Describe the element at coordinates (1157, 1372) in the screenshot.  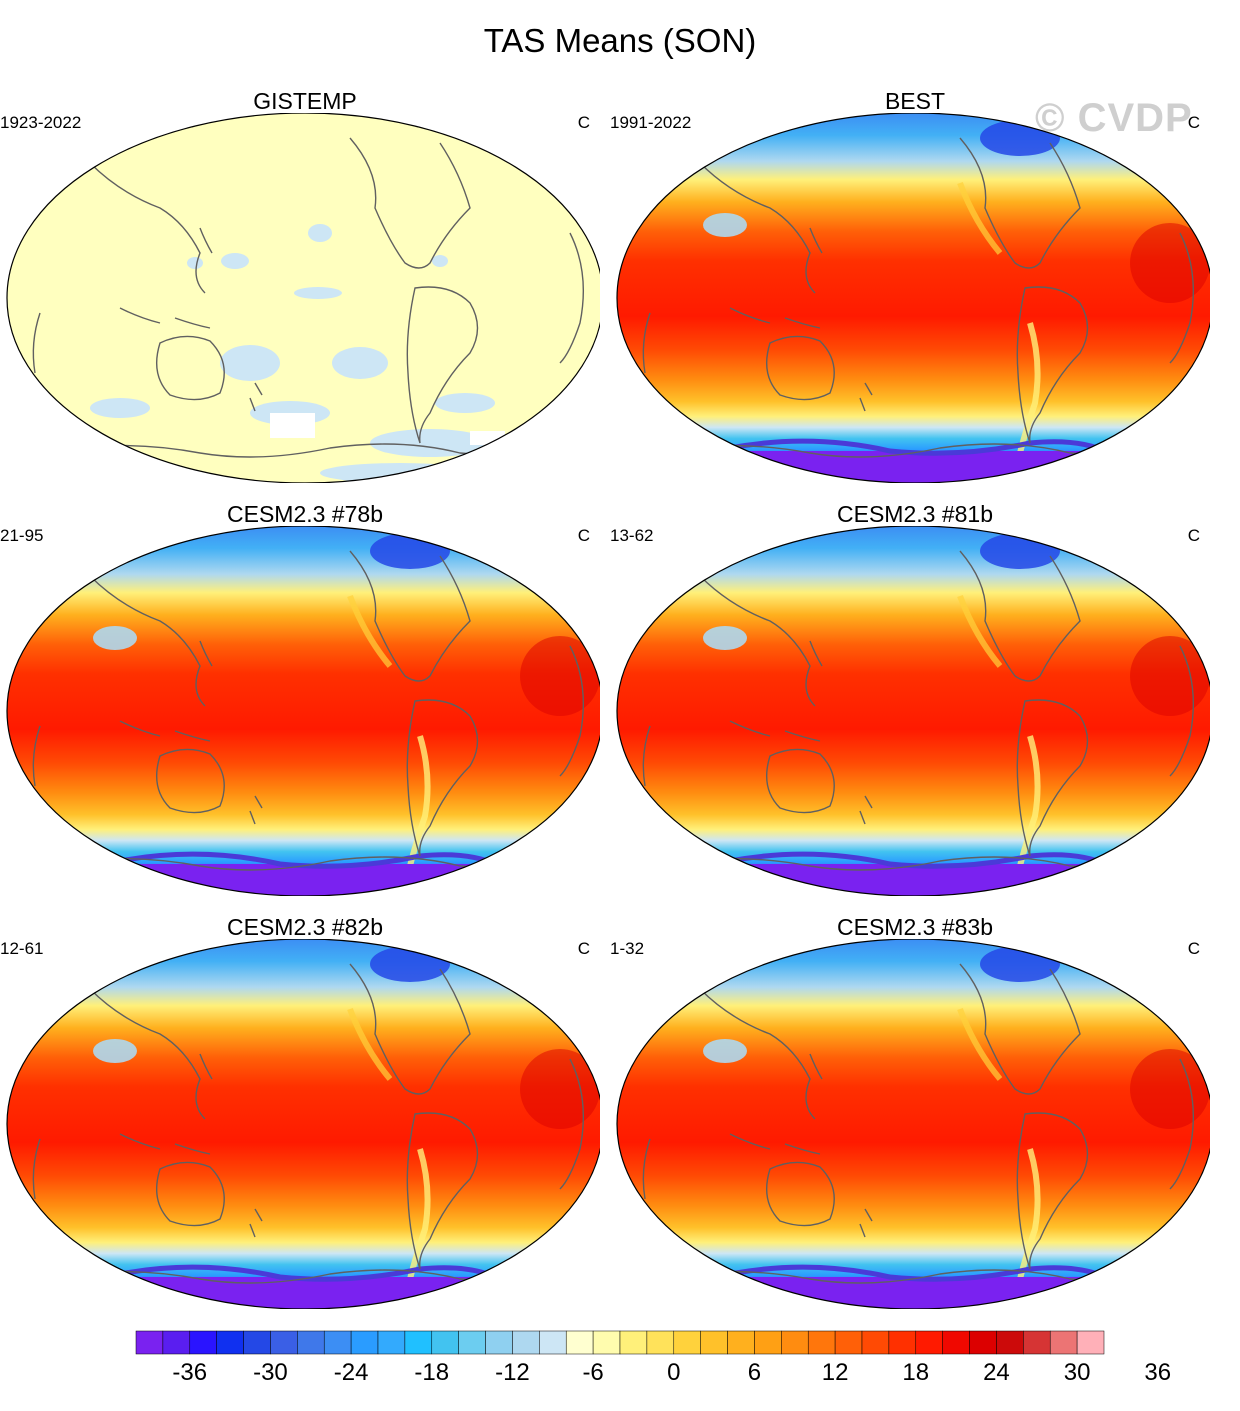
I see `colorbar-label: 36` at that location.